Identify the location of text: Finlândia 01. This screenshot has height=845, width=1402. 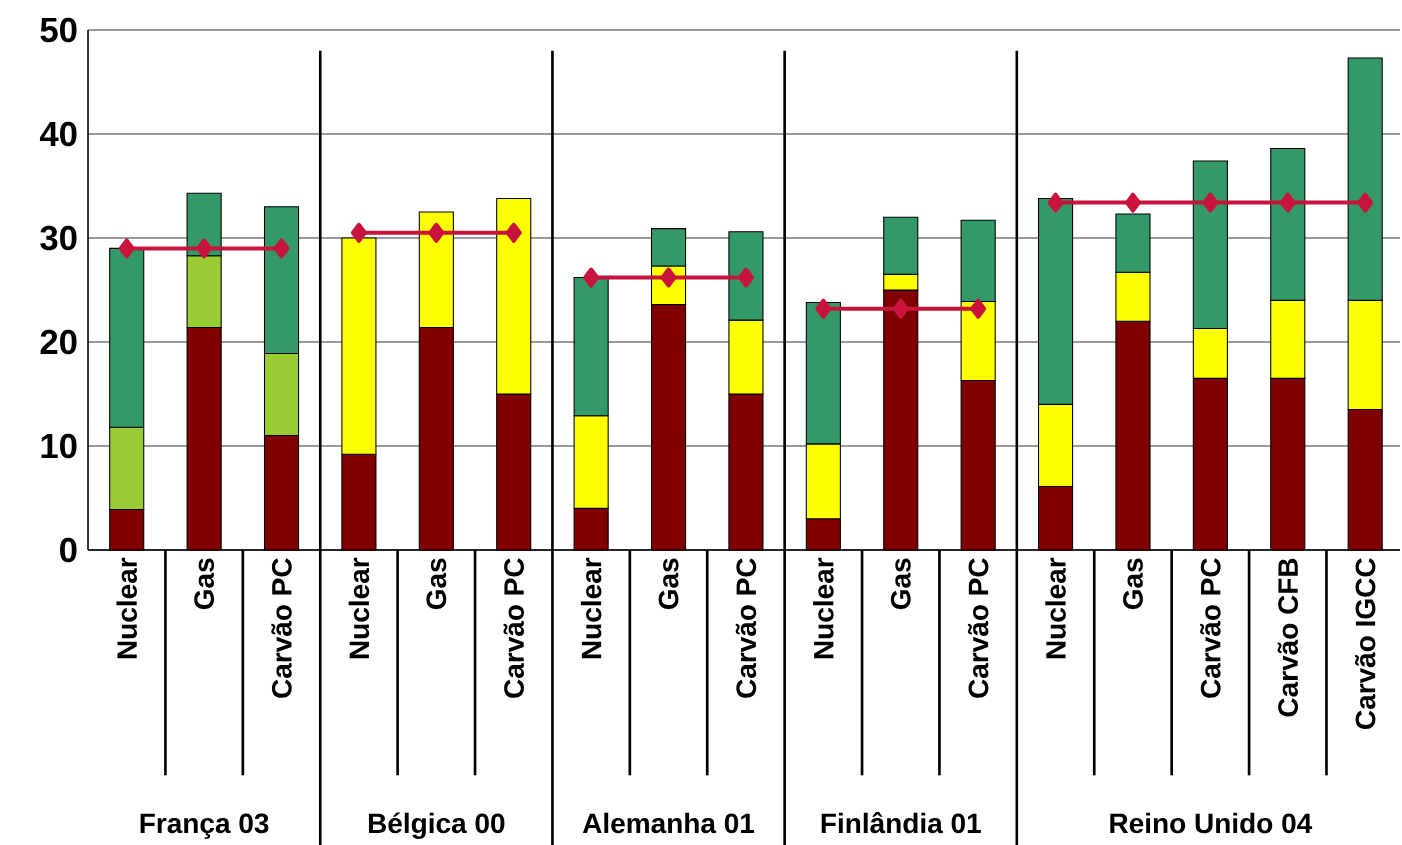
(901, 823).